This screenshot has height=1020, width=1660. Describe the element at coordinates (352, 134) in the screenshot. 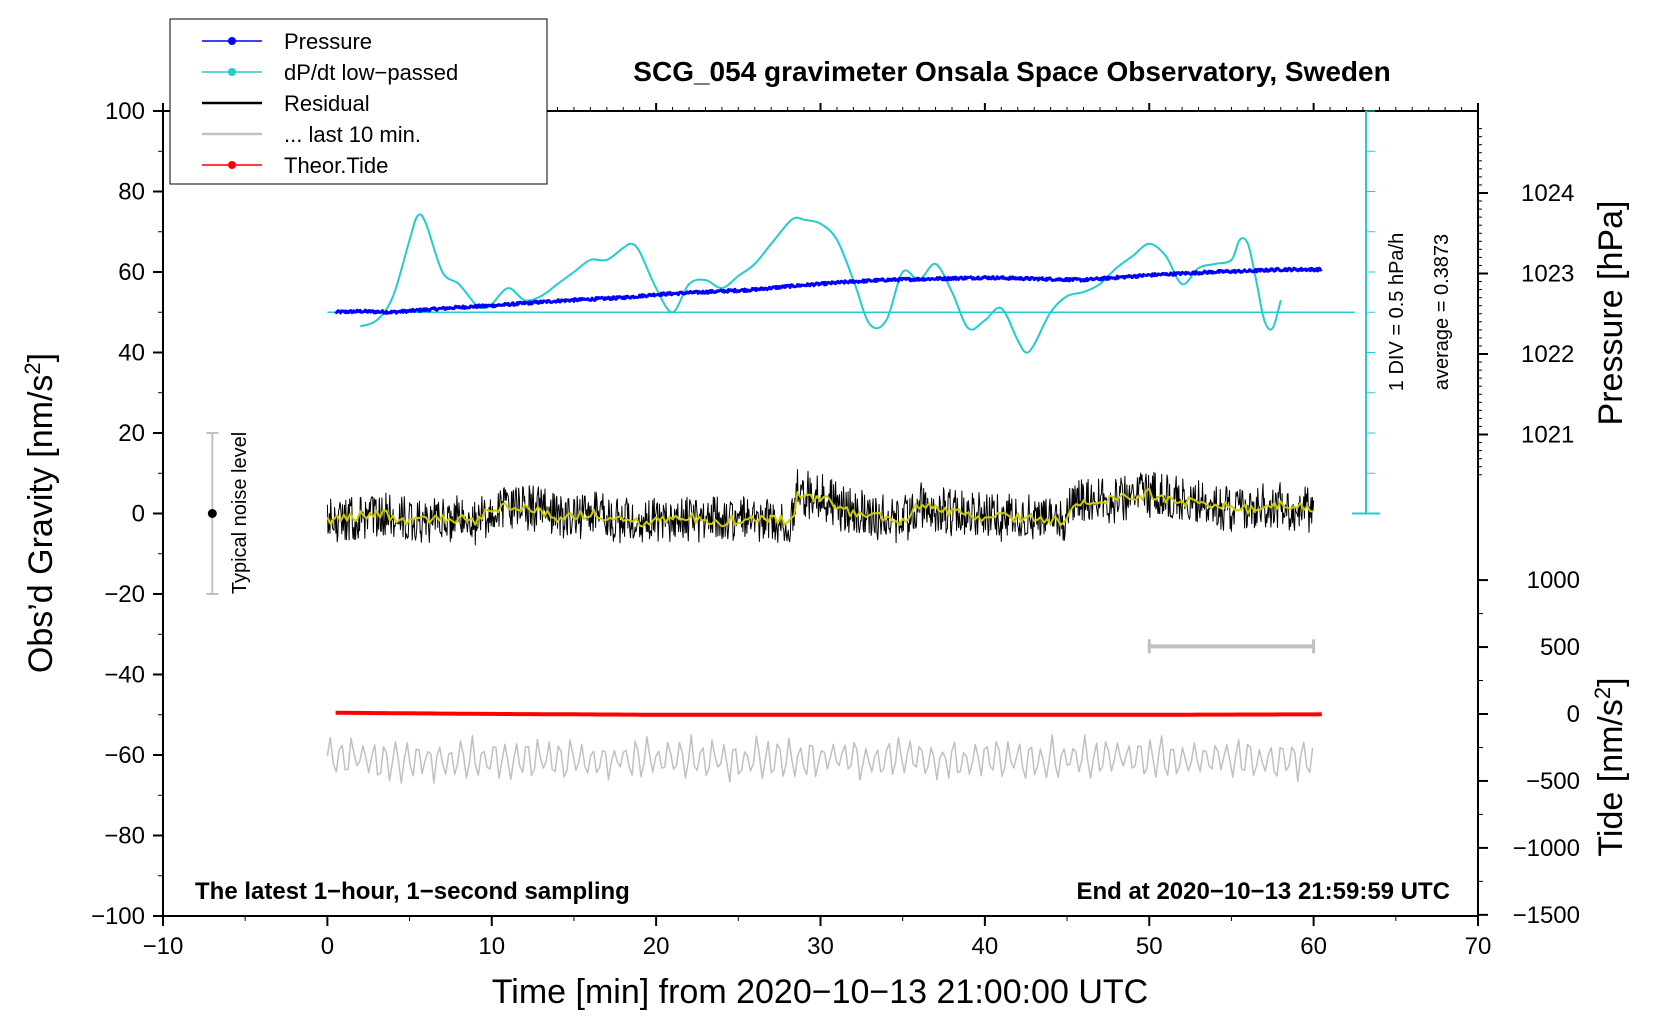

I see `legend-label: ... last 10 min.` at that location.